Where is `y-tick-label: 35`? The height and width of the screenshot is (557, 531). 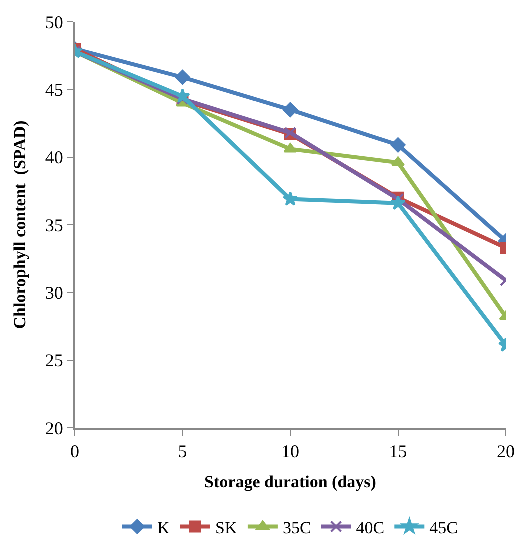 y-tick-label: 35 is located at coordinates (54, 225).